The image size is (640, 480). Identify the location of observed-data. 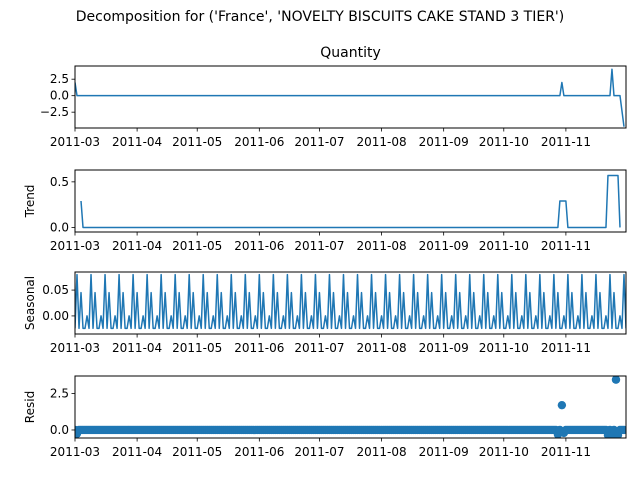
(350, 97).